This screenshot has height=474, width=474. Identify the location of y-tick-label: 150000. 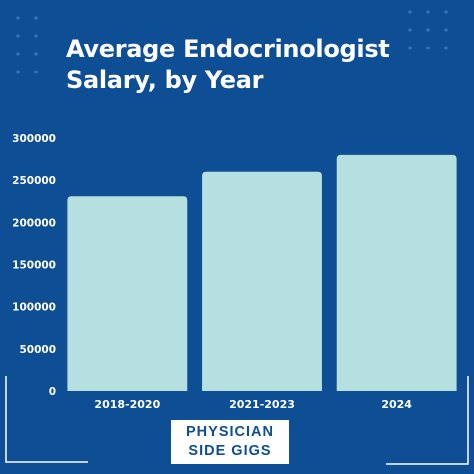
(34, 266).